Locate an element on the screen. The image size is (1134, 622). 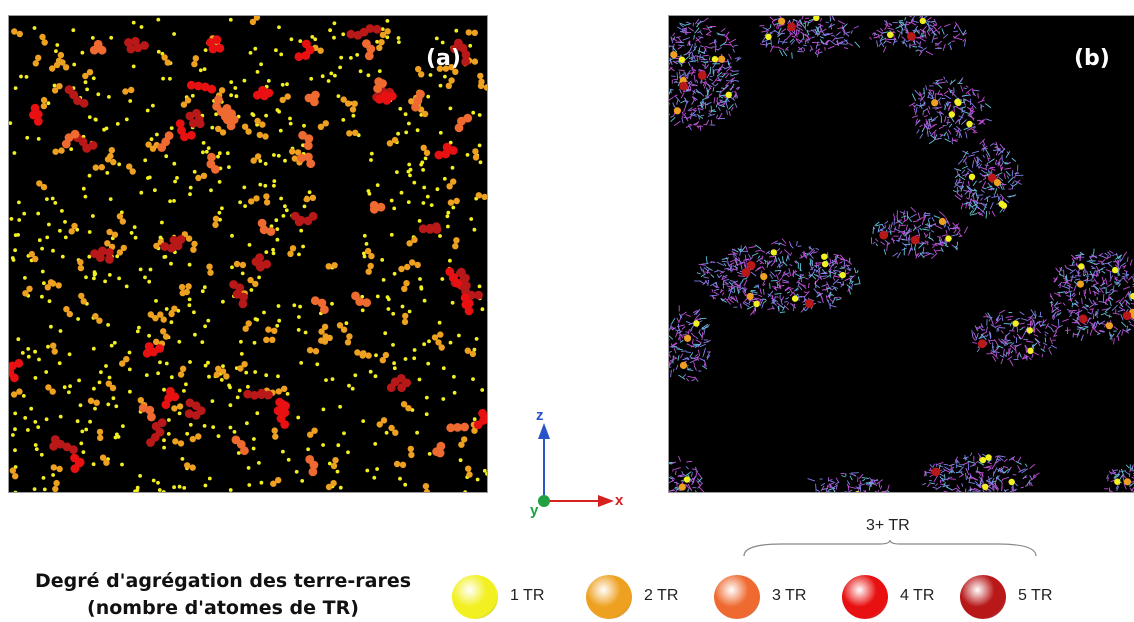
aggregate-cluster is located at coordinates (1015, 338).